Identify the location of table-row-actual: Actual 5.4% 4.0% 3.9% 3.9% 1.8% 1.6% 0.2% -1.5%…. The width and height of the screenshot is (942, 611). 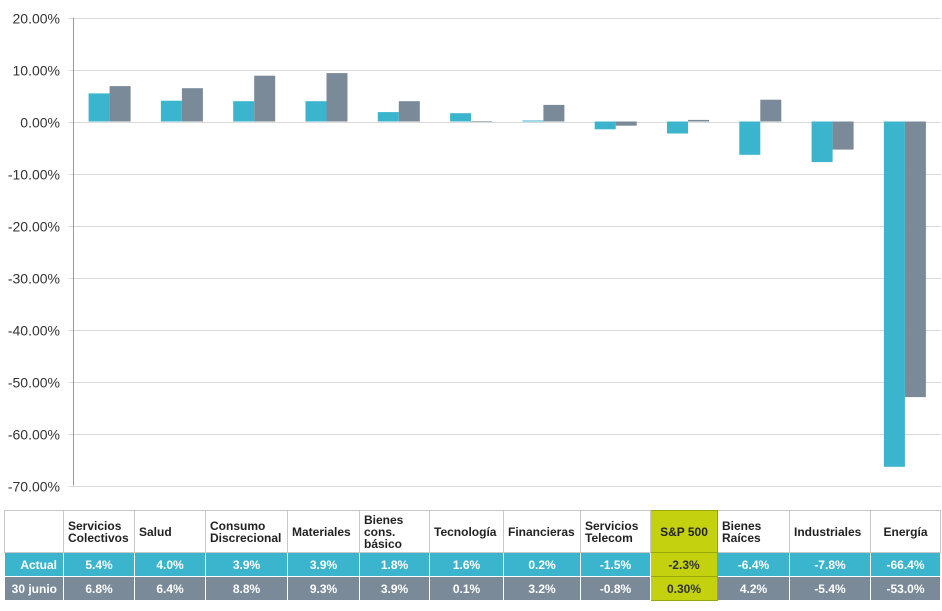
(472, 564).